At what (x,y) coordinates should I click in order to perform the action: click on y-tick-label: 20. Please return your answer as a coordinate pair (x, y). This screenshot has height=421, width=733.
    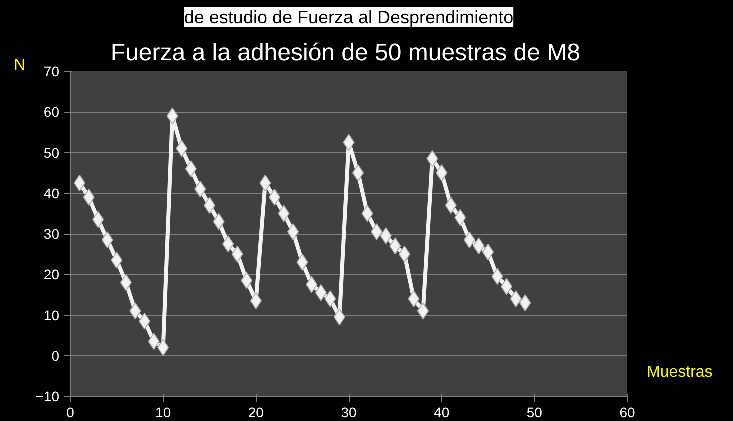
    Looking at the image, I should click on (52, 274).